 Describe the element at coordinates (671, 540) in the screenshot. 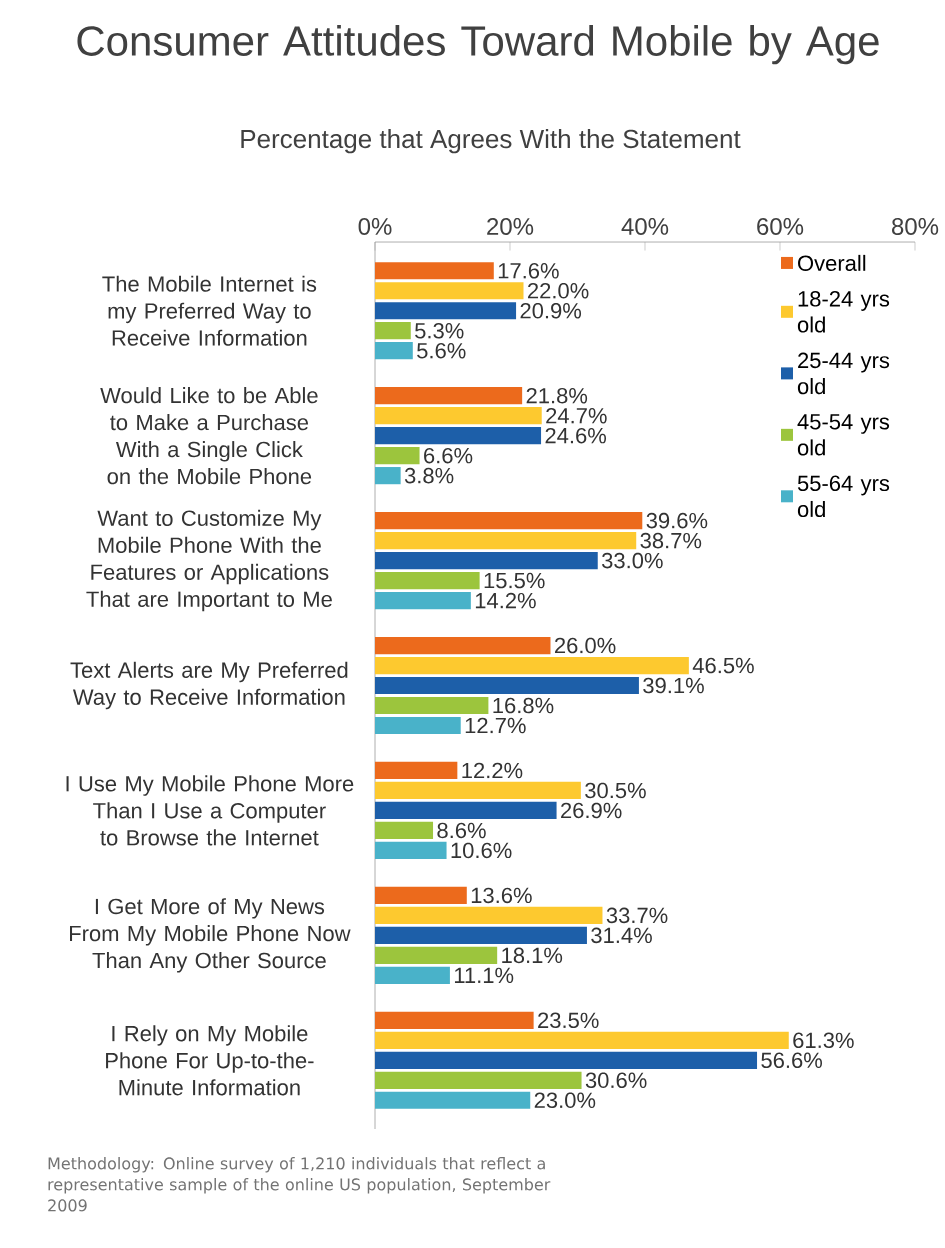

I see `data-label: 38.7%` at that location.